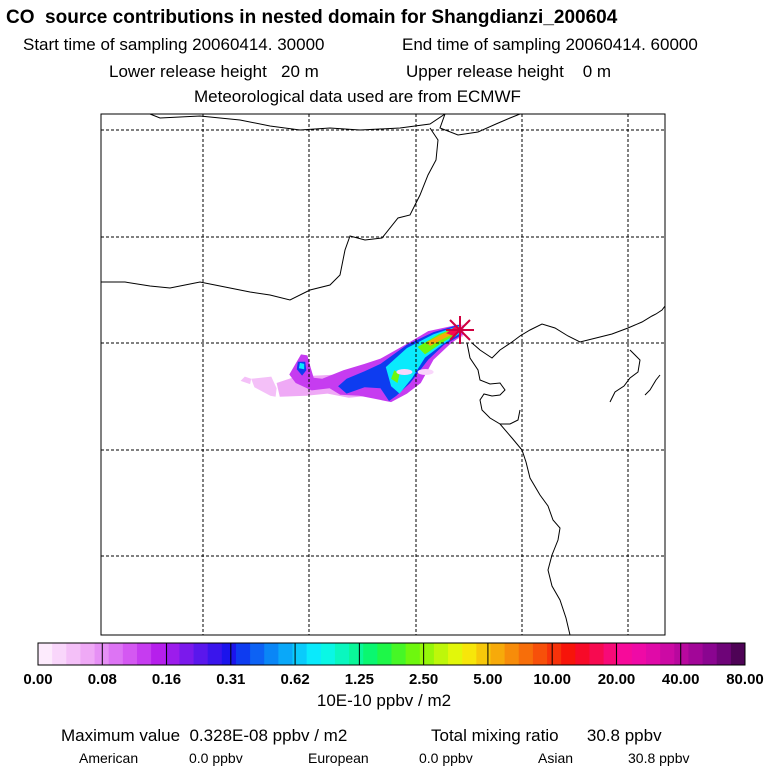 The image size is (768, 768). Describe the element at coordinates (487, 679) in the screenshot. I see `colorbar-tick-label: 5.00` at that location.